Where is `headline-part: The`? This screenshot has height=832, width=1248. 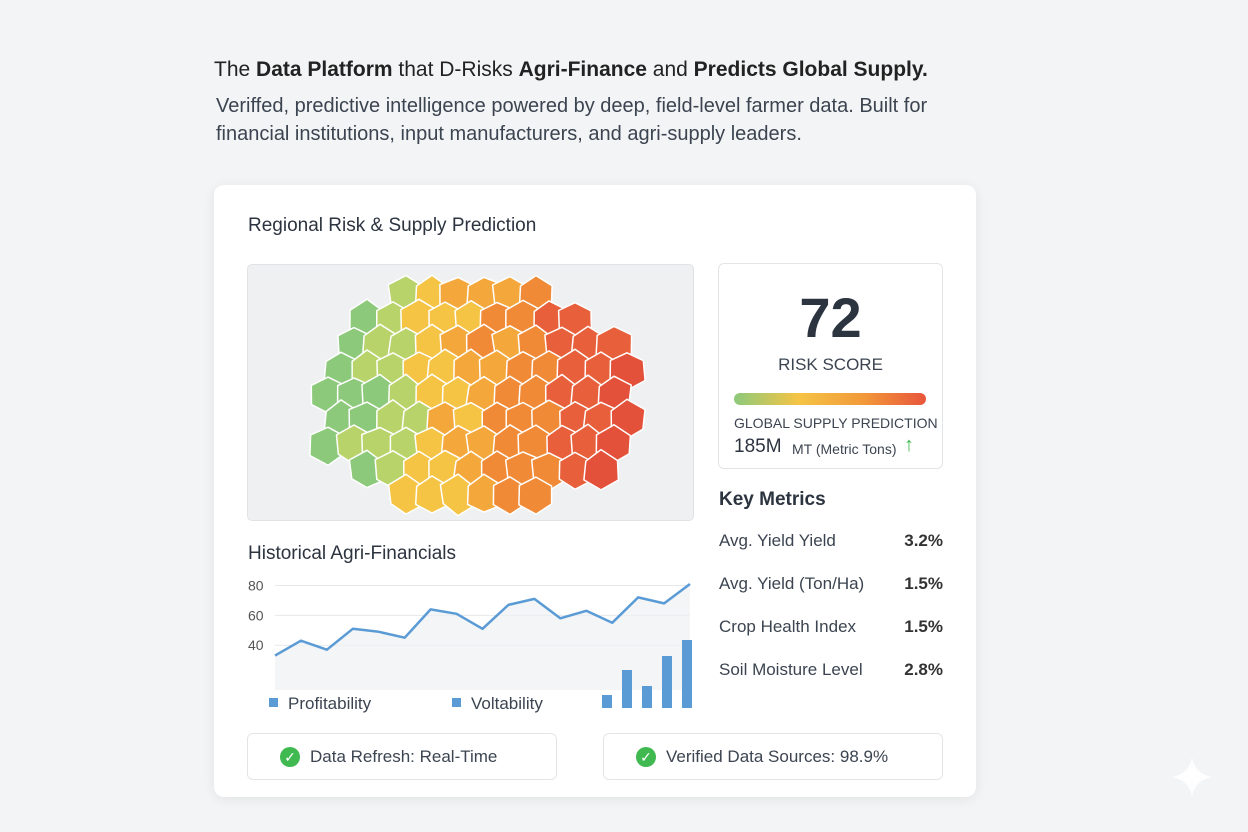 headline-part: The is located at coordinates (235, 69).